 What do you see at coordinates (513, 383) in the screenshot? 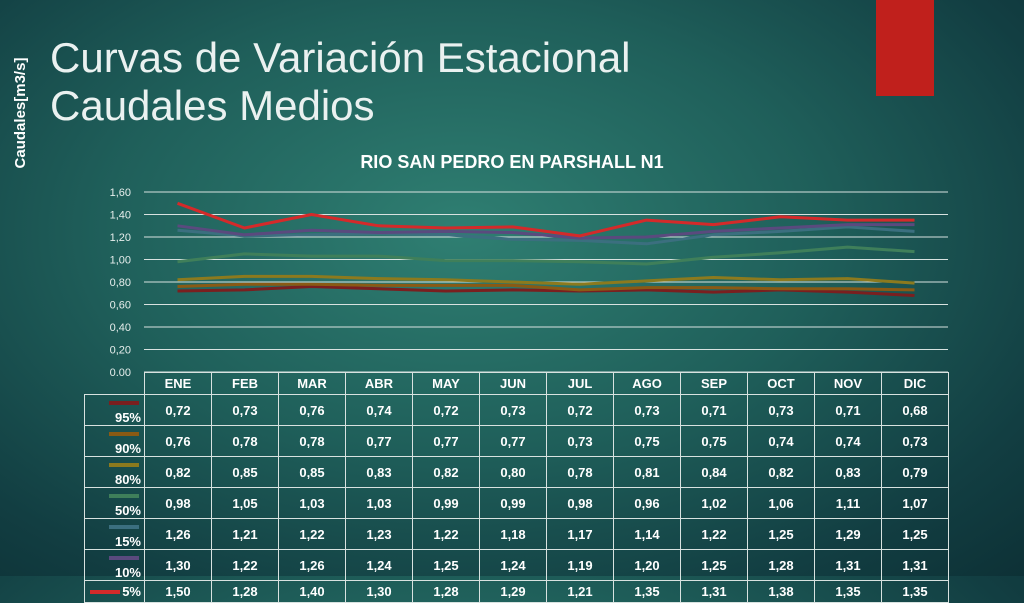
I see `category-header: JUN` at bounding box center [513, 383].